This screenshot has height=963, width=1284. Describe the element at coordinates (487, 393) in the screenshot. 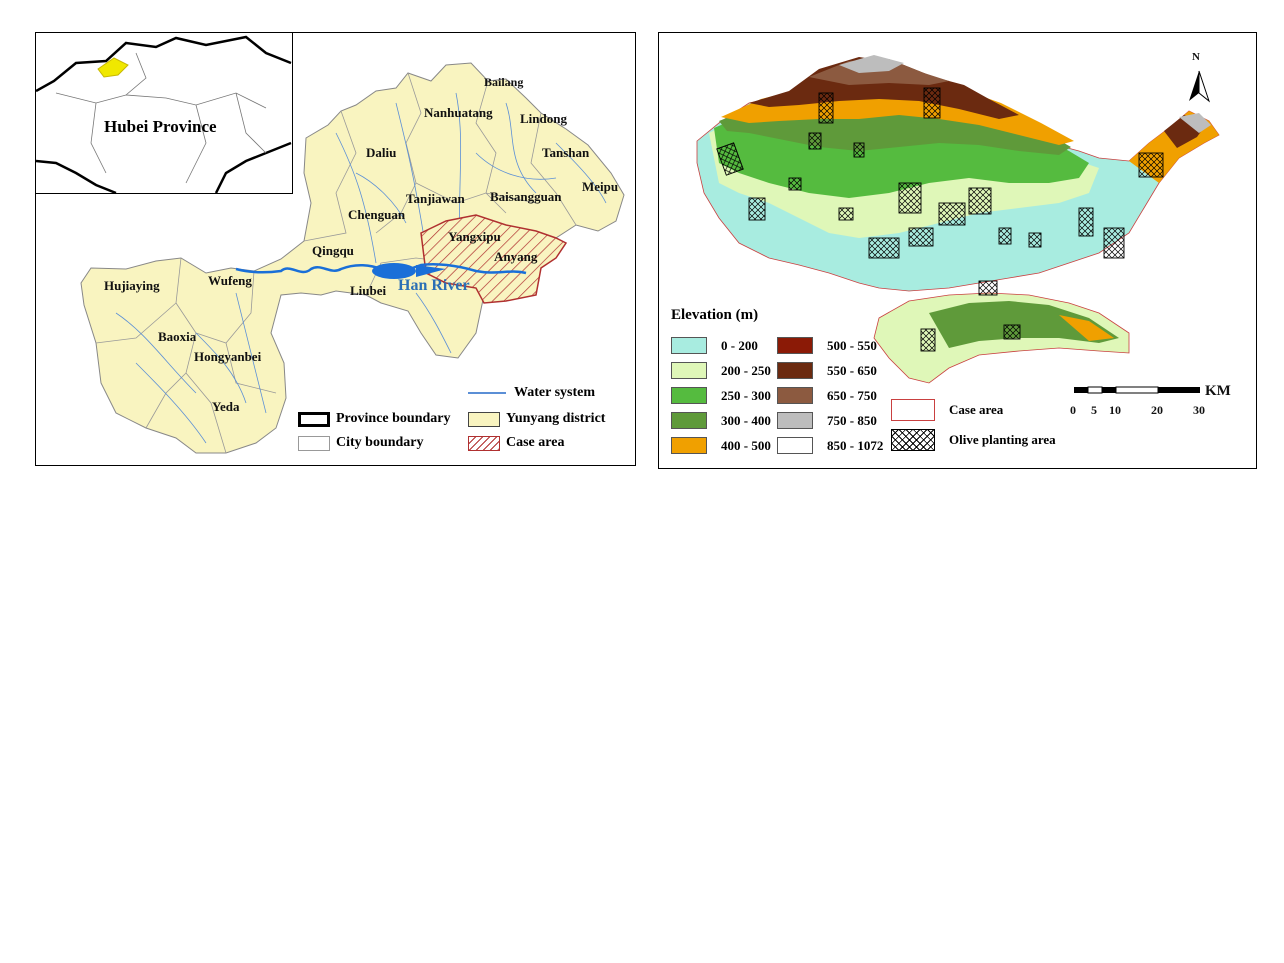

I see `water-line-swatch` at that location.